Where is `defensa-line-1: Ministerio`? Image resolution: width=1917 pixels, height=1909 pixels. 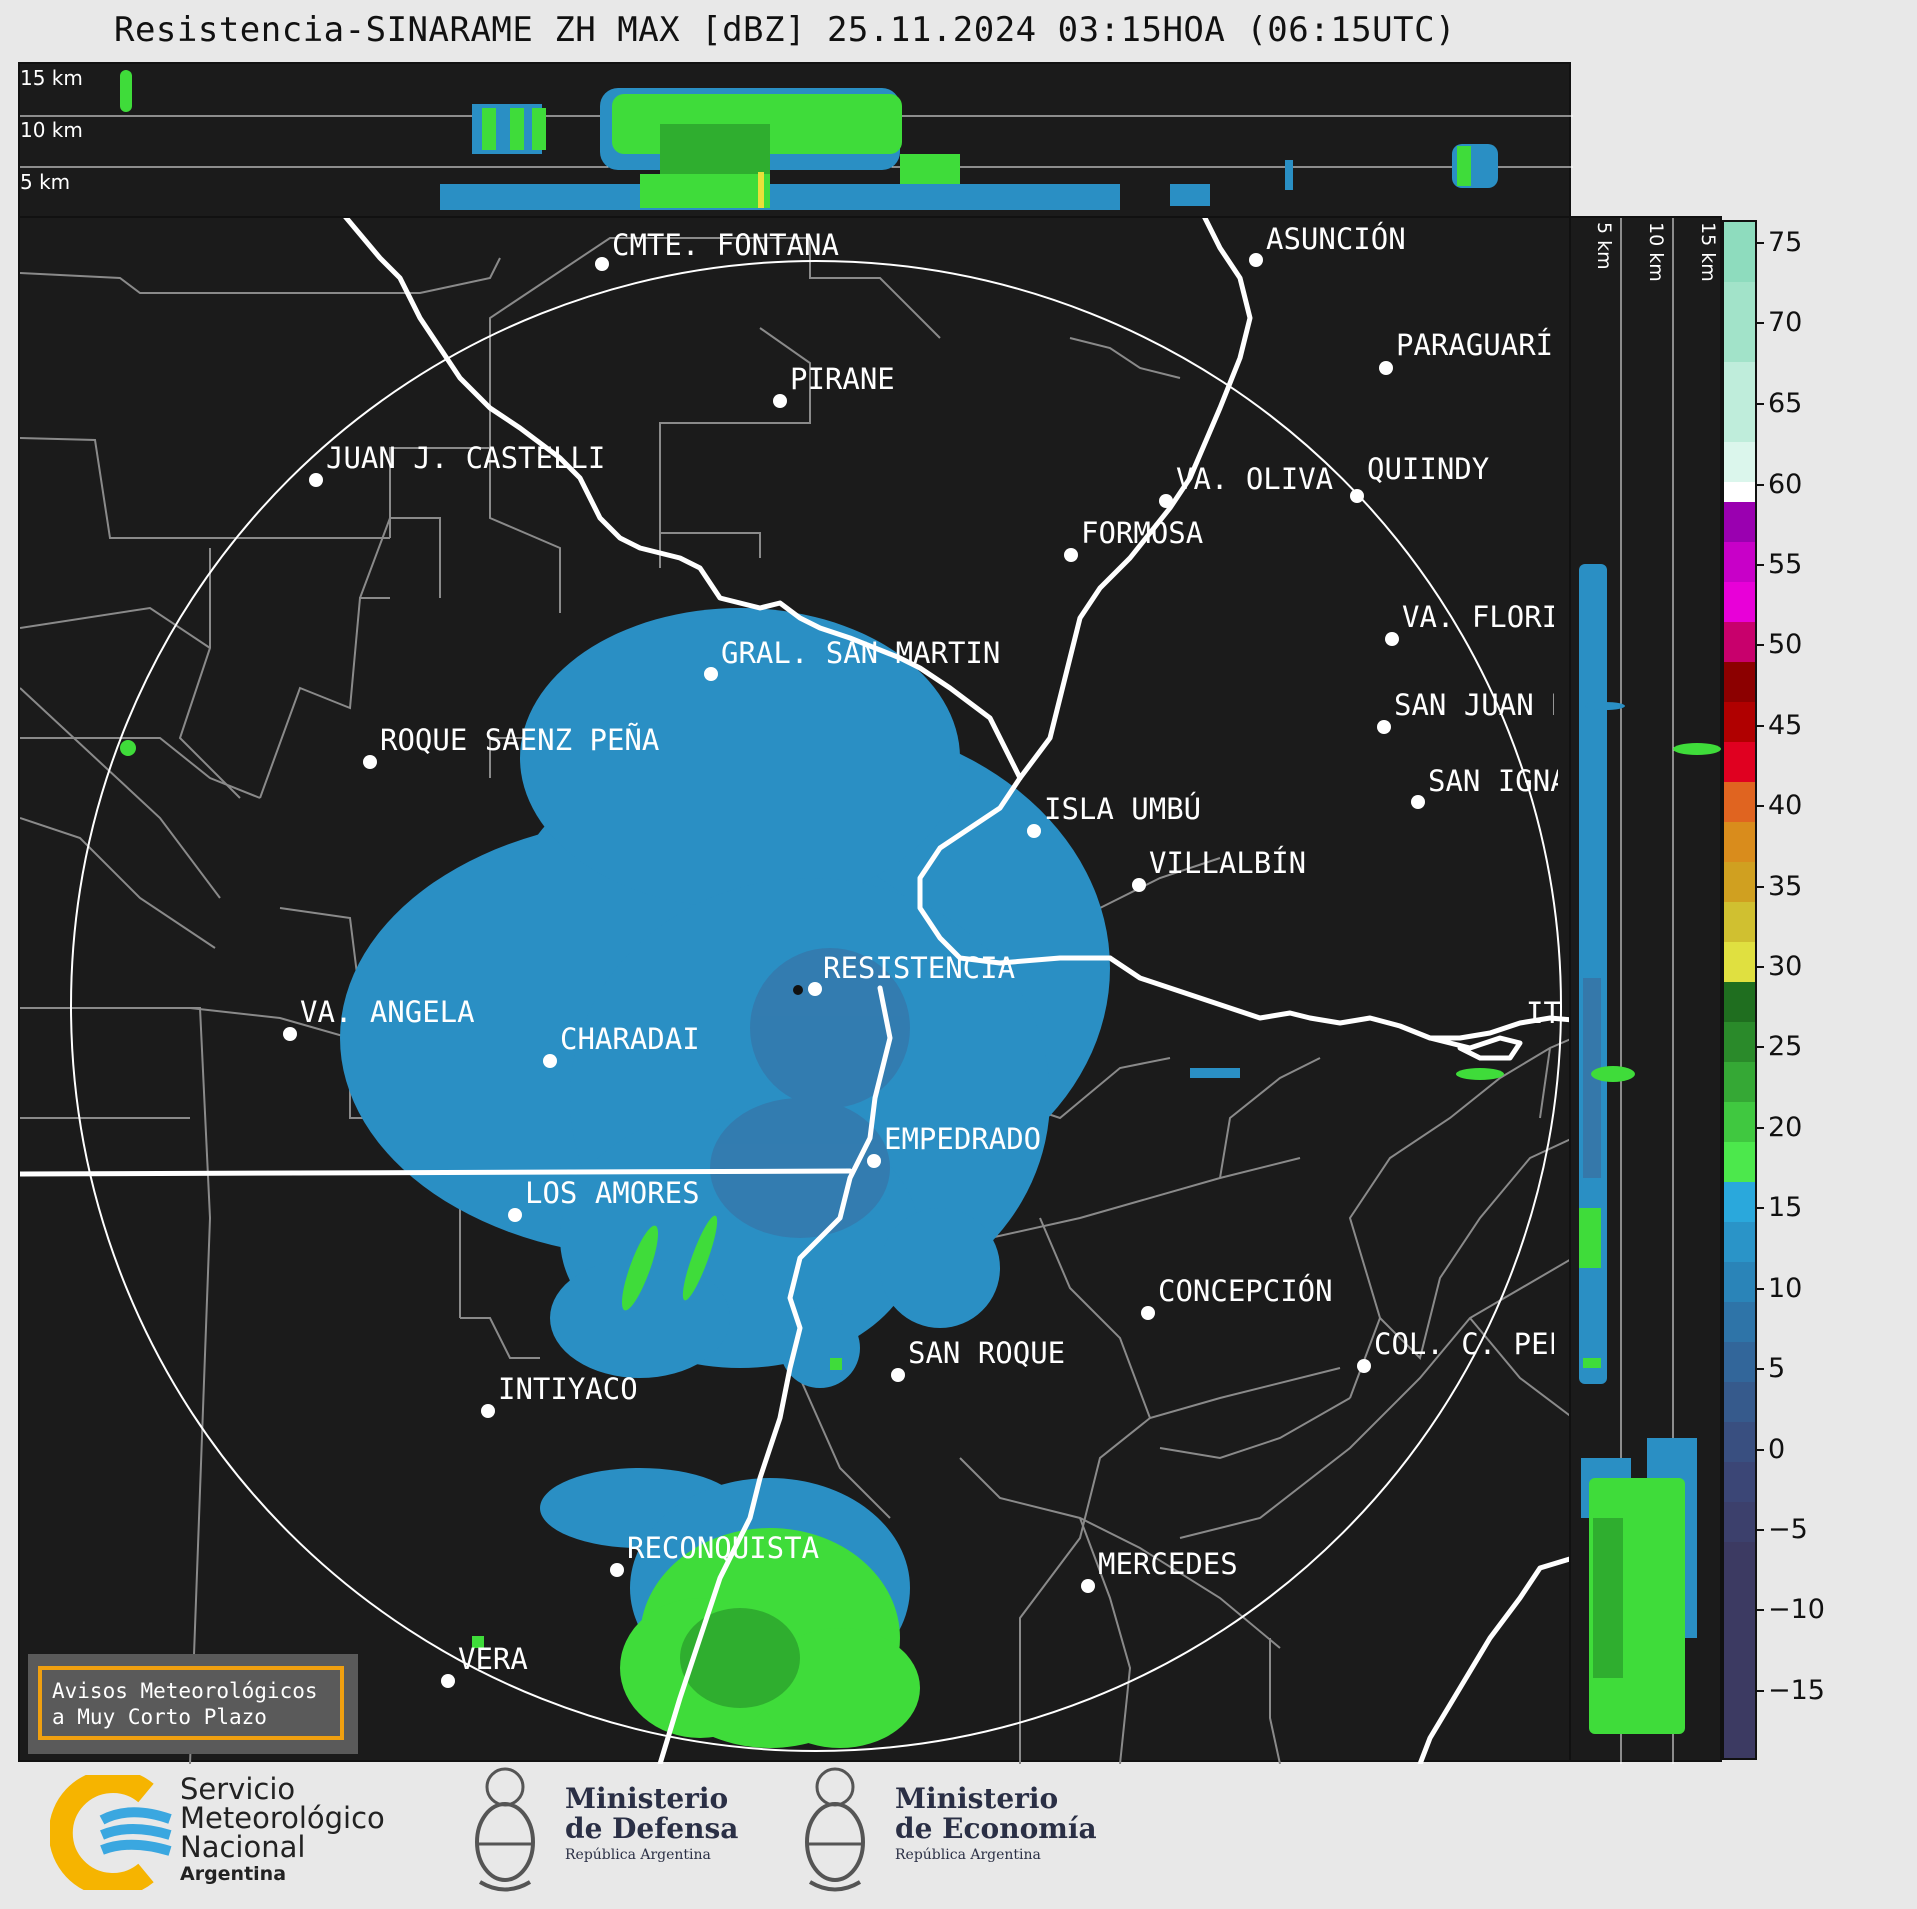 defensa-line-1: Ministerio is located at coordinates (647, 1798).